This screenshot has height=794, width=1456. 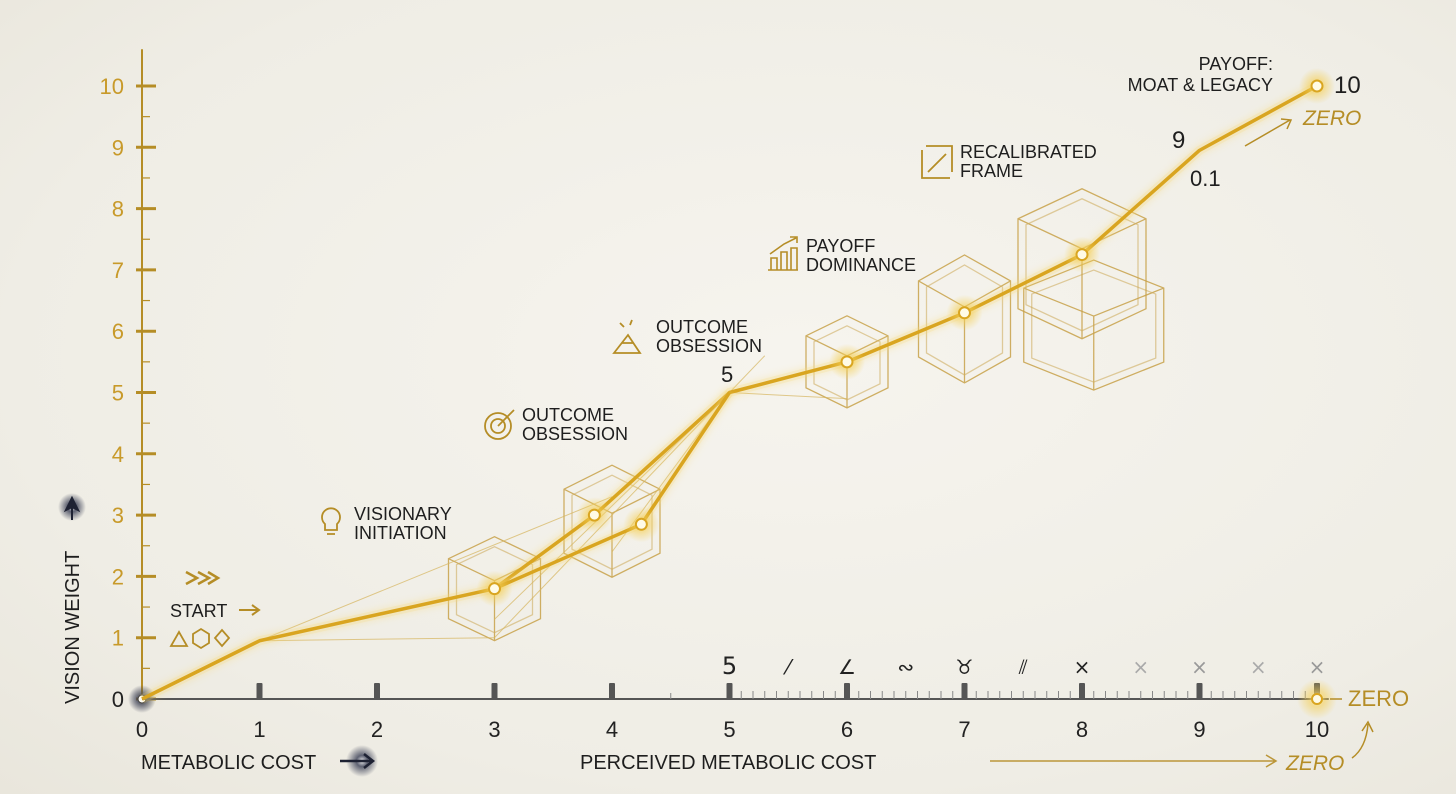 I want to click on y-tick-label: 10, so click(x=112, y=86).